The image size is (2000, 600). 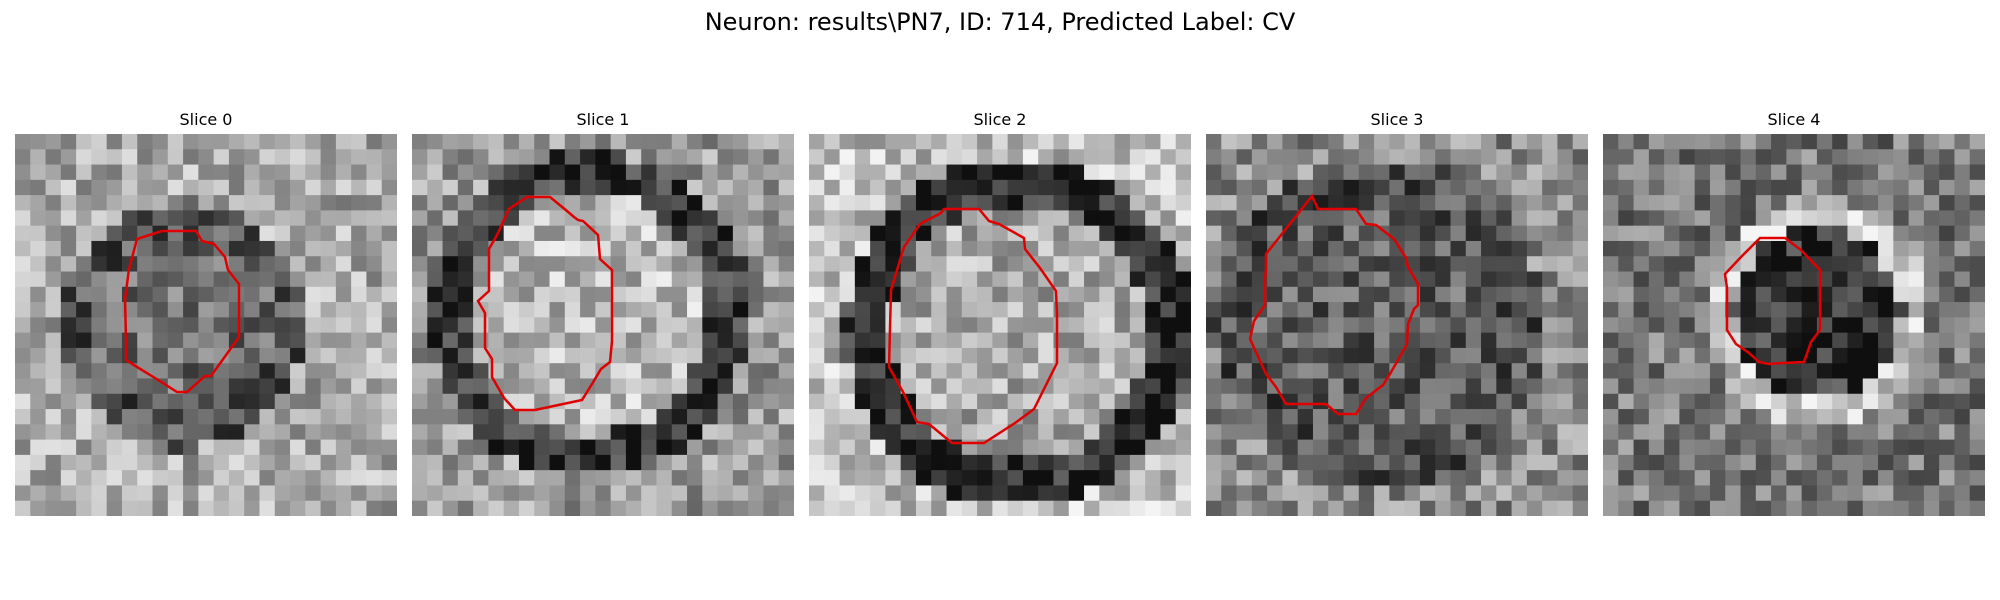 I want to click on slice-panel-2: Slice 2, so click(x=1000, y=312).